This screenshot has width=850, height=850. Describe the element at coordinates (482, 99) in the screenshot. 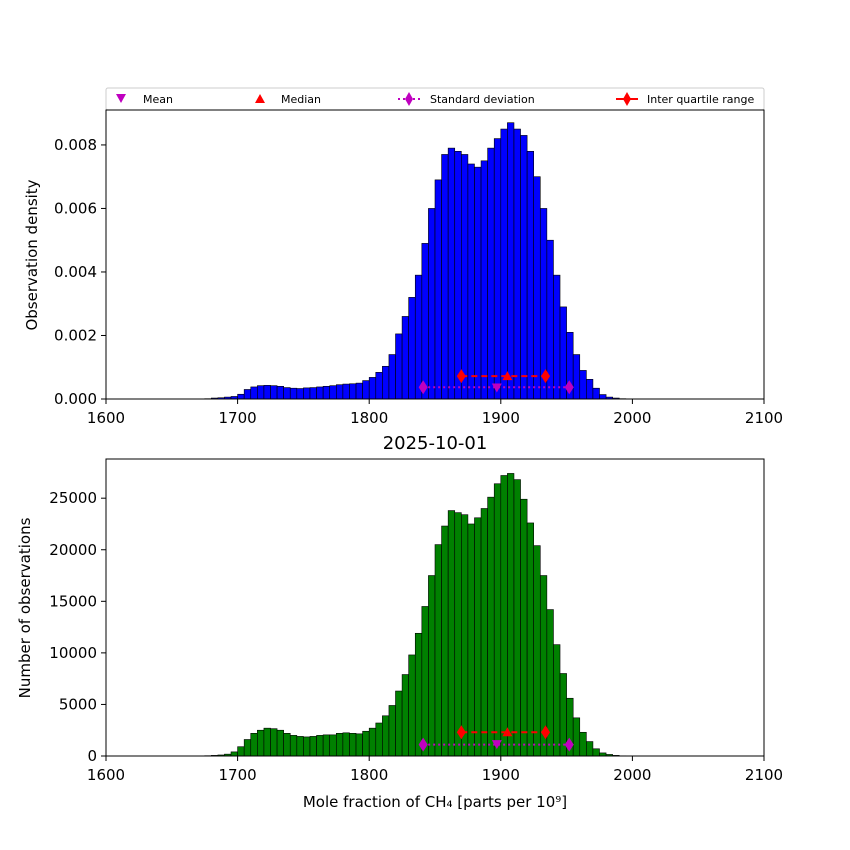

I see `legend-label-std: Standard deviation` at that location.